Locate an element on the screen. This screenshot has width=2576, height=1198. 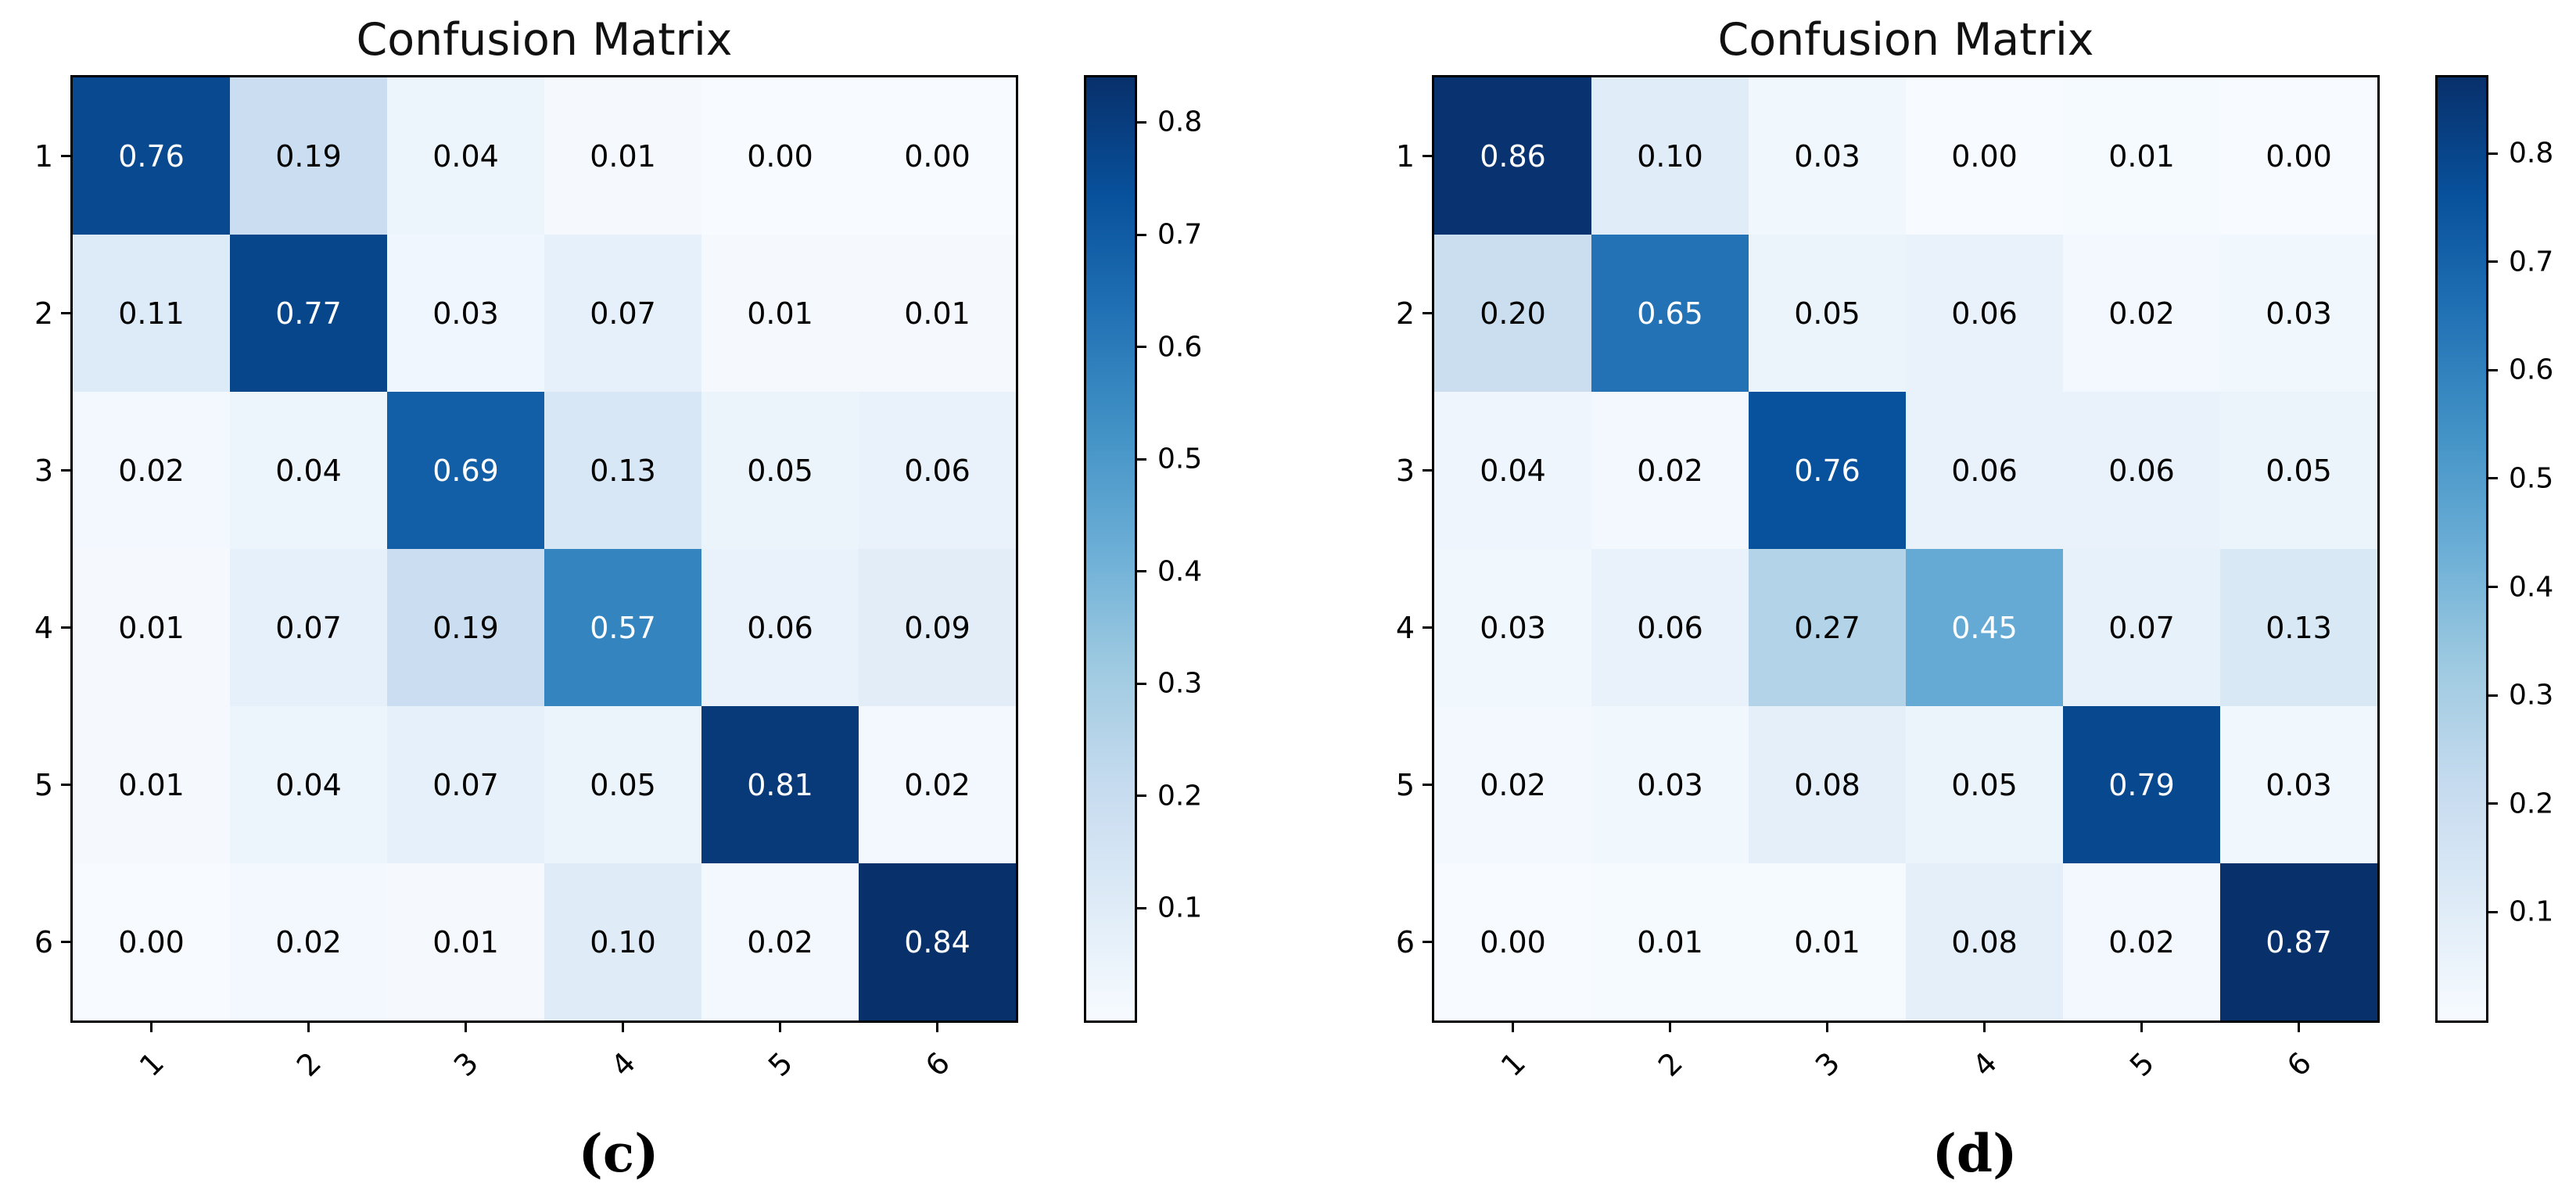
heatmap-cell: 0.20 is located at coordinates (1512, 313).